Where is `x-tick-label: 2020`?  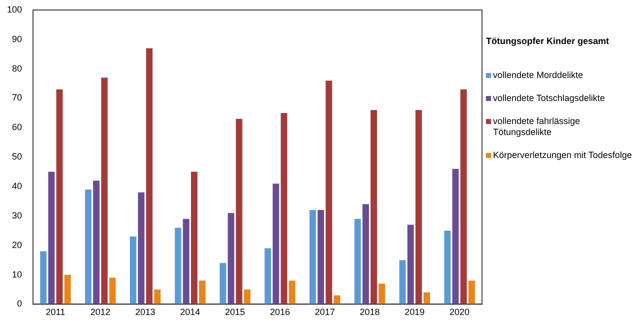 x-tick-label: 2020 is located at coordinates (460, 312).